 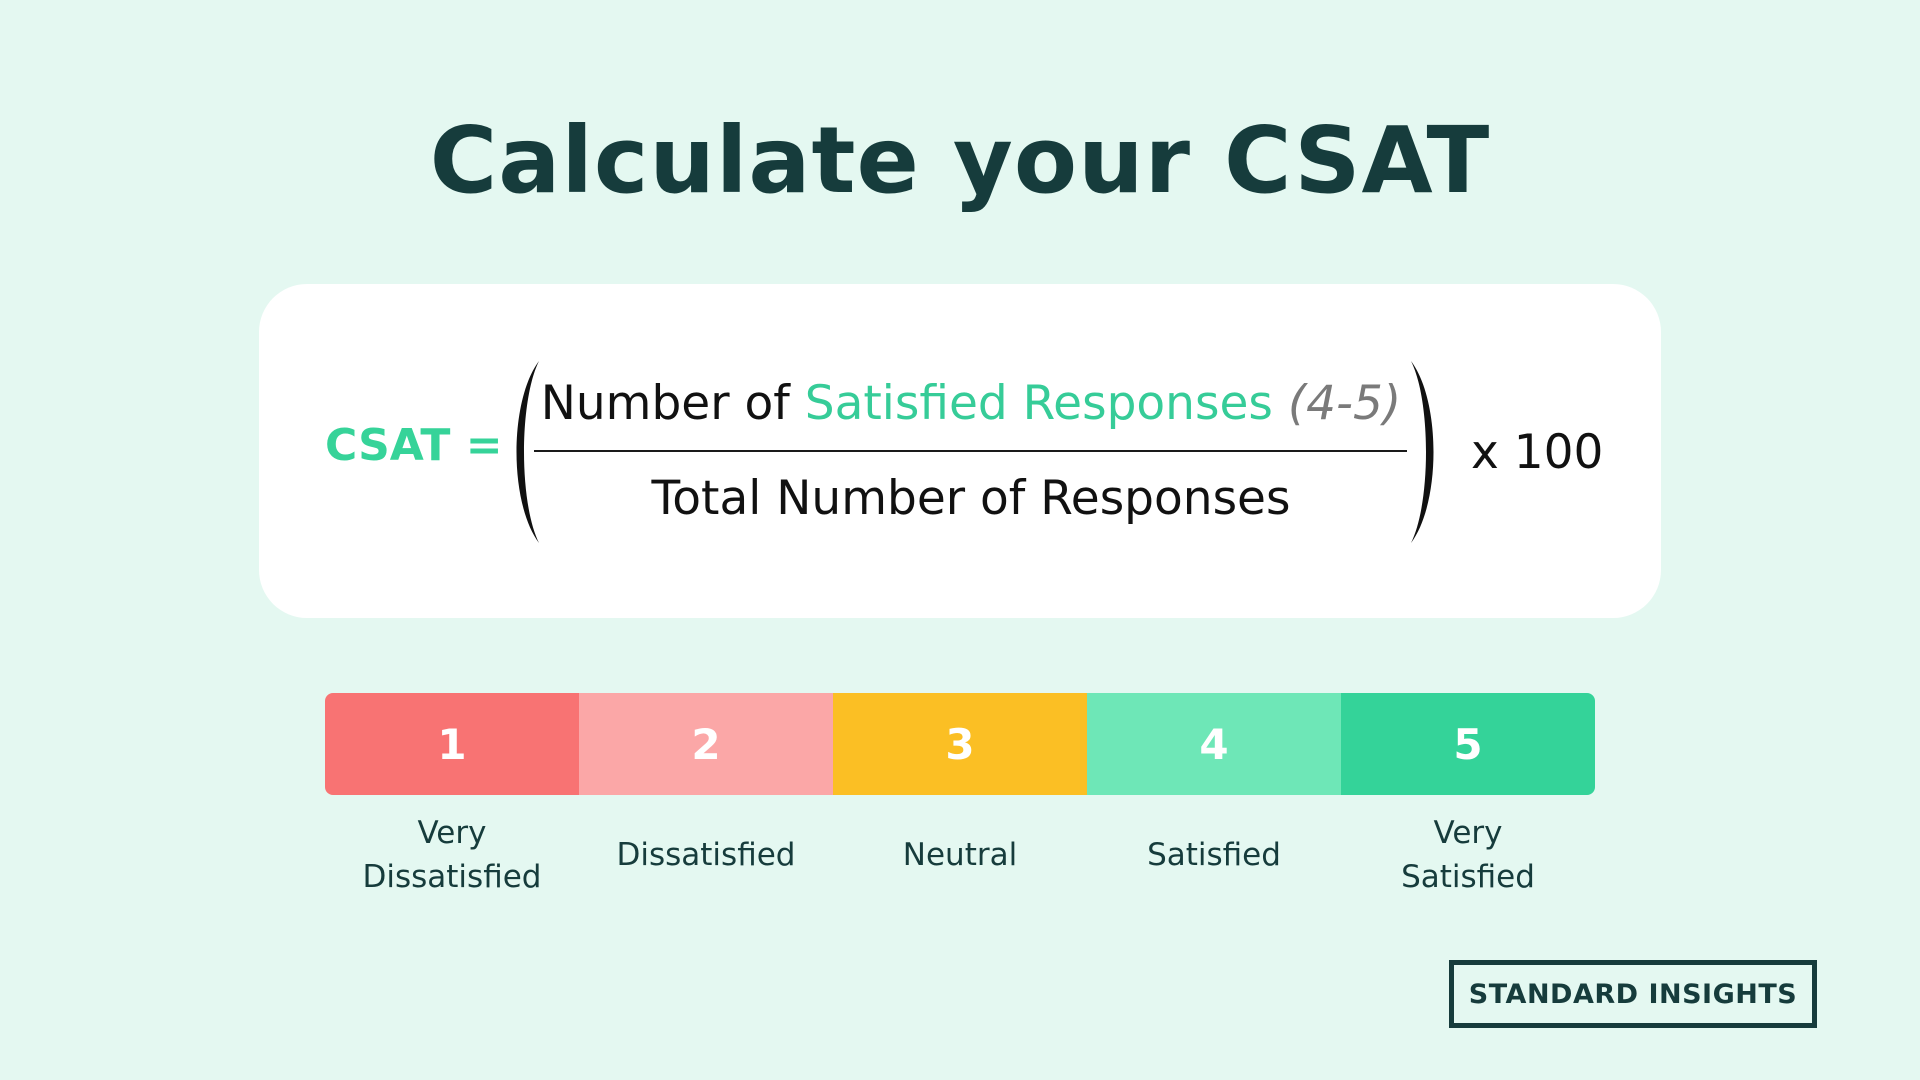 What do you see at coordinates (1468, 833) in the screenshot?
I see `scale-label-5-line1: Very` at bounding box center [1468, 833].